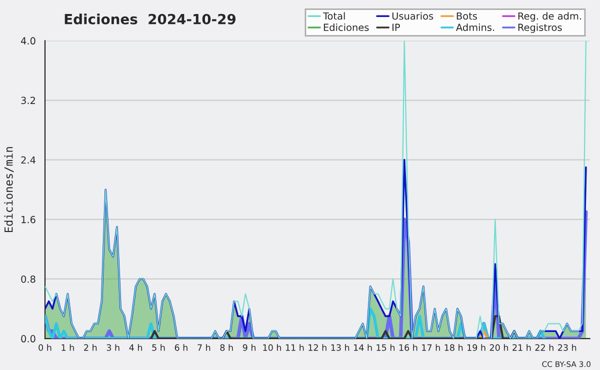  I want to click on x-tick-label: 8 h, so click(226, 347).